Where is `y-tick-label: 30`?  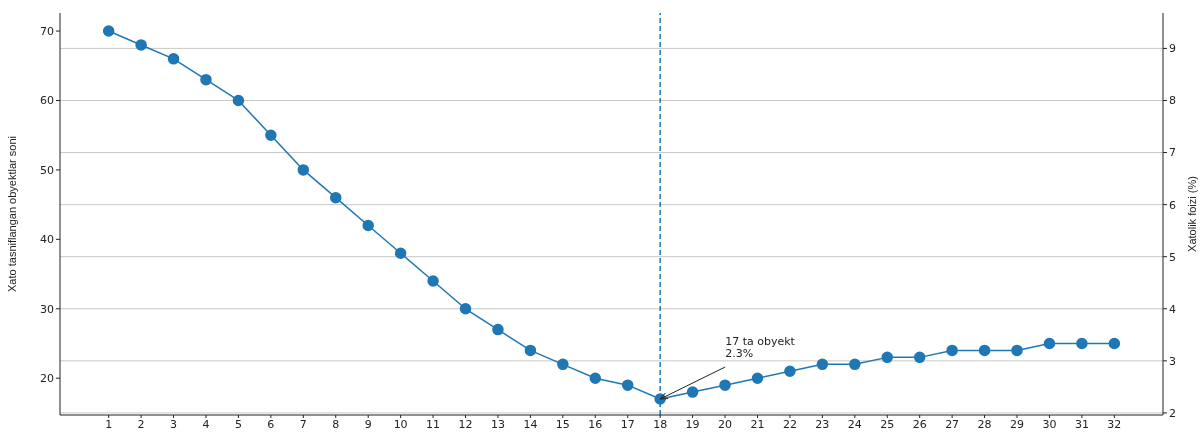
y-tick-label: 30 is located at coordinates (47, 309).